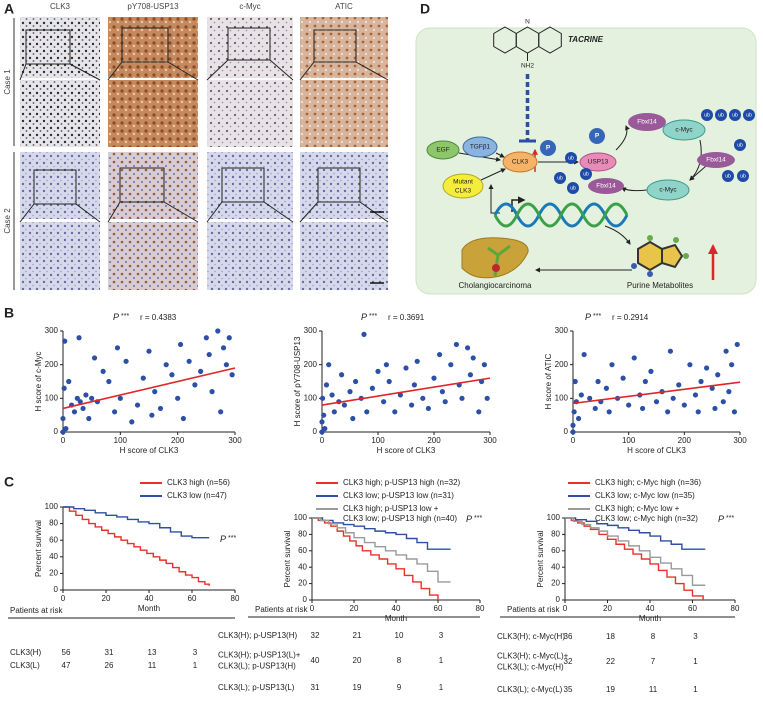 The width and height of the screenshot is (763, 712). Describe the element at coordinates (344, 6) in the screenshot. I see `column-header: ATIC` at that location.